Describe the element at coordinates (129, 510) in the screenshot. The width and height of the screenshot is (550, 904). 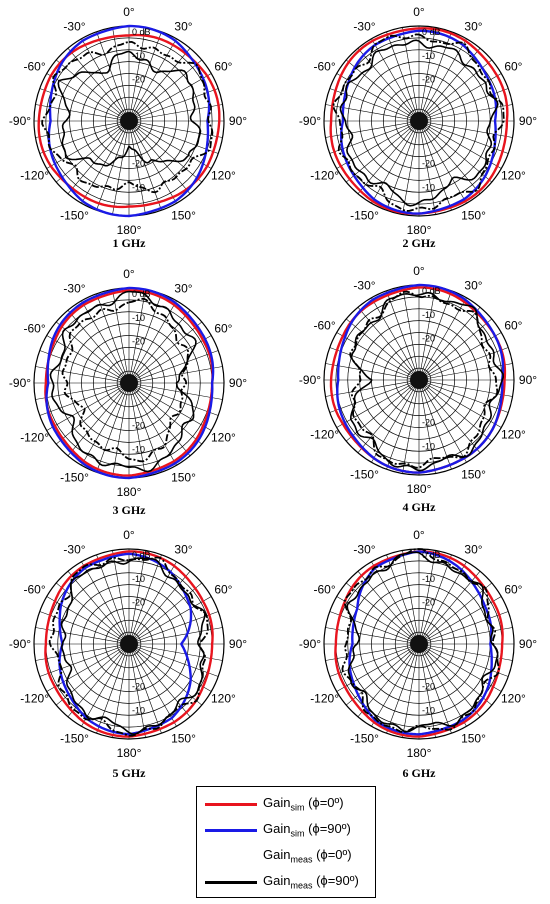
I see `caption-3ghz: 3 GHz` at that location.